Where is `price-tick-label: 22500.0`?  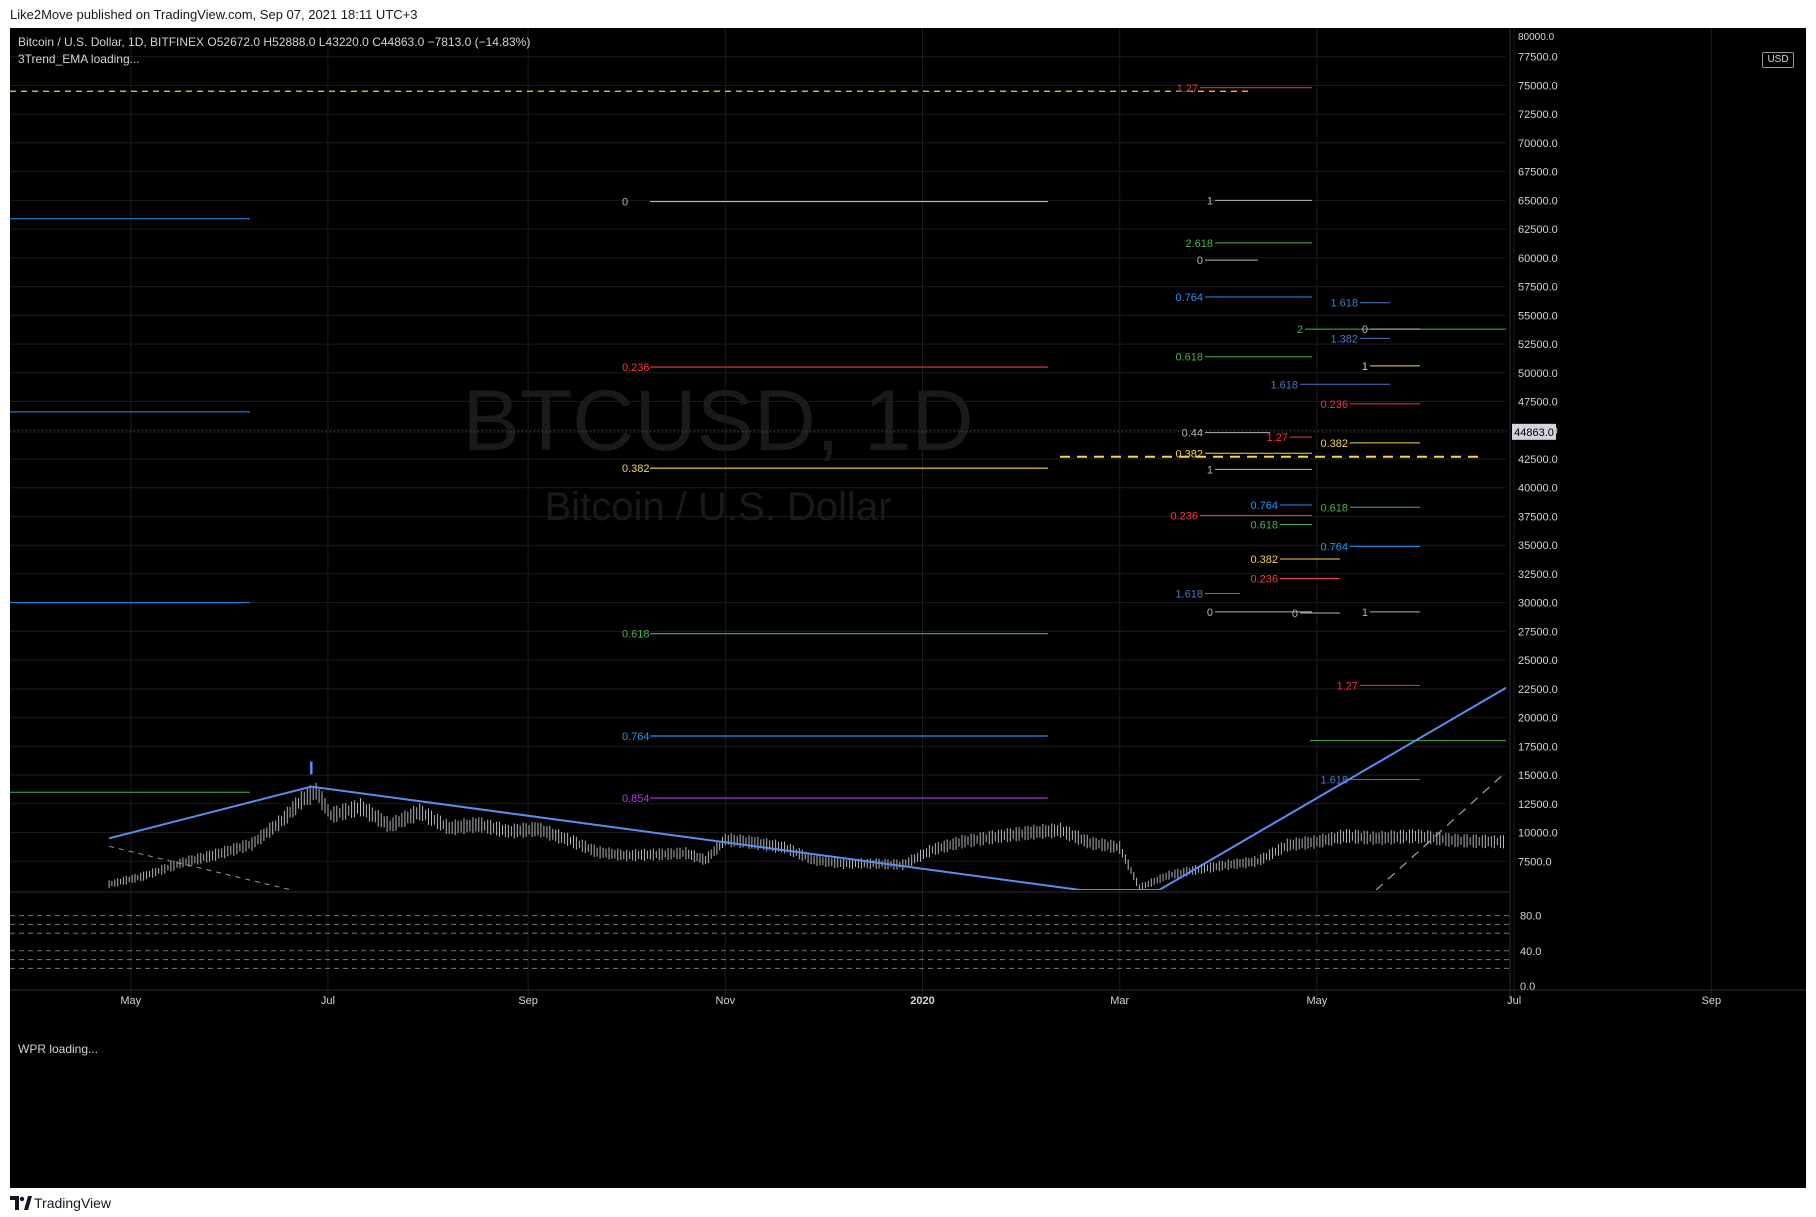
price-tick-label: 22500.0 is located at coordinates (1538, 690).